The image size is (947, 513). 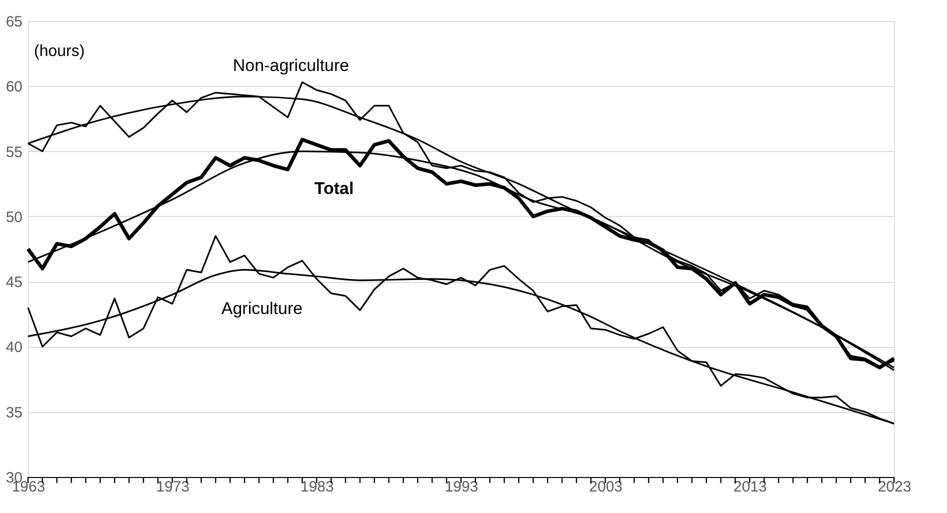 What do you see at coordinates (14, 283) in the screenshot?
I see `y-tick-label: 45` at bounding box center [14, 283].